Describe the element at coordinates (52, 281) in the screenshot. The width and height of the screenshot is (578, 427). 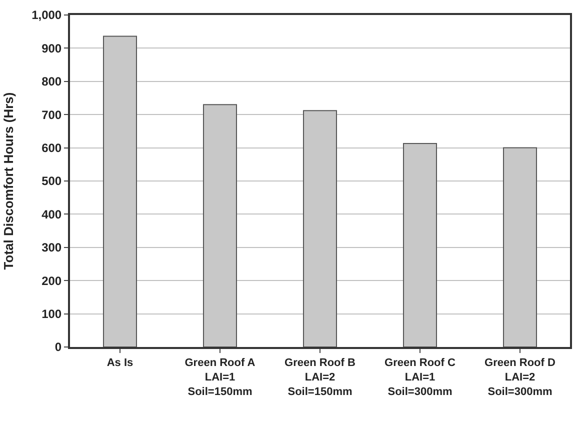
I see `y-tick-label: 200` at that location.